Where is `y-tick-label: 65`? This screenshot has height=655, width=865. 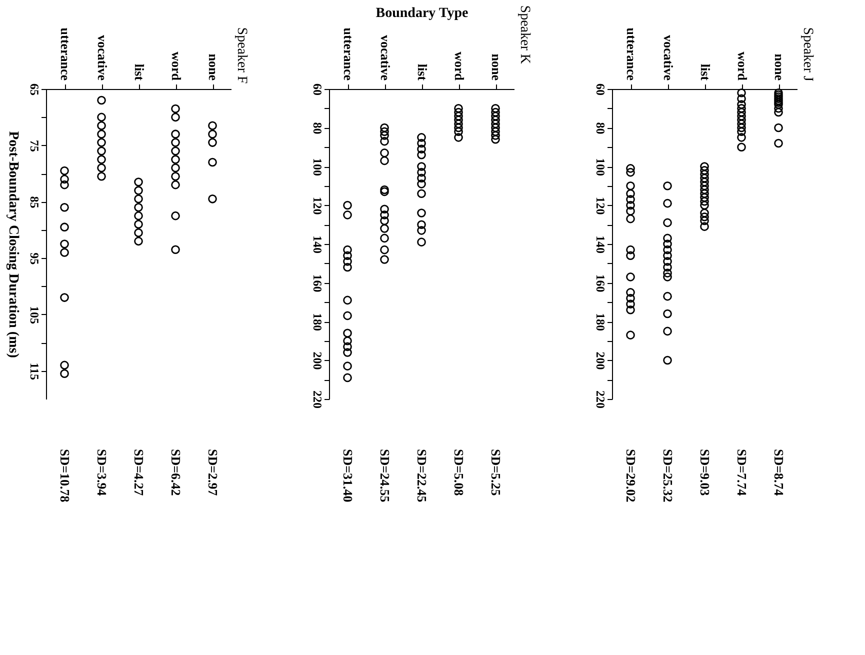
y-tick-label: 65 is located at coordinates (35, 90).